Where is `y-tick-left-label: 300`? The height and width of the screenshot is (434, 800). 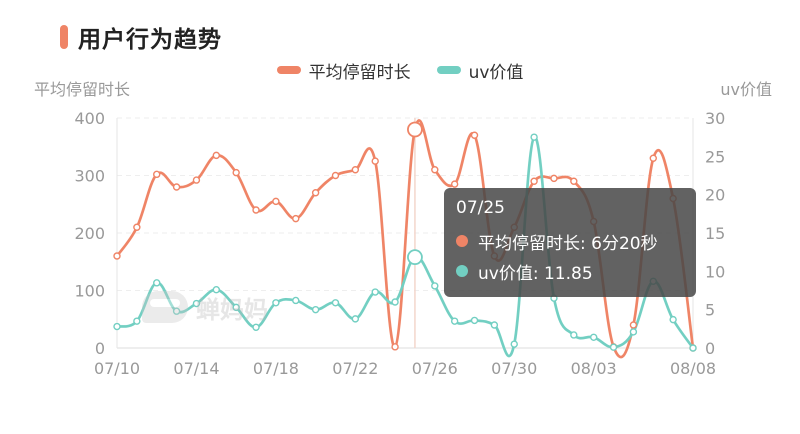 y-tick-left-label: 300 is located at coordinates (89, 176).